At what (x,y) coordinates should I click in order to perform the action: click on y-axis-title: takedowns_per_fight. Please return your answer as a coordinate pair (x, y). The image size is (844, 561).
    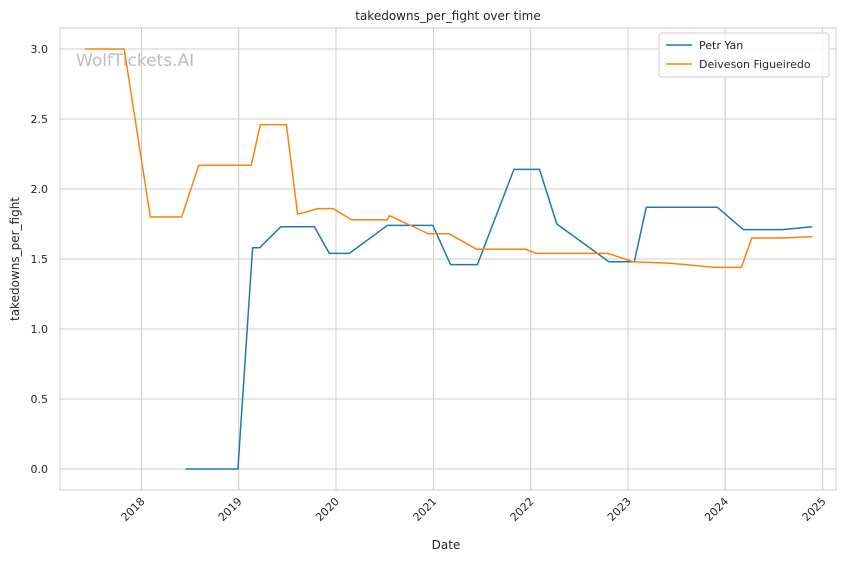
    Looking at the image, I should click on (15, 259).